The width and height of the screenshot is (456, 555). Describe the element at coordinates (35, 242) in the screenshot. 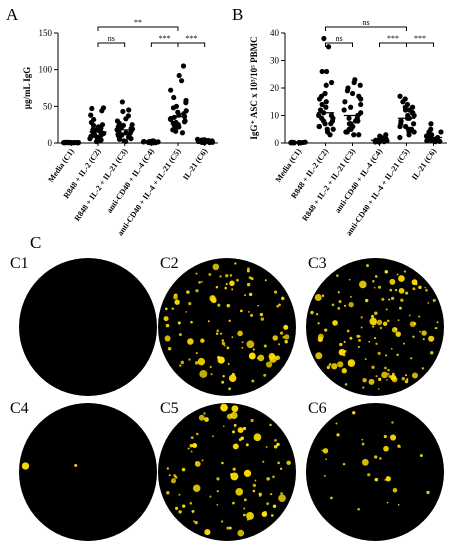

I see `panel-letter-c: C` at that location.